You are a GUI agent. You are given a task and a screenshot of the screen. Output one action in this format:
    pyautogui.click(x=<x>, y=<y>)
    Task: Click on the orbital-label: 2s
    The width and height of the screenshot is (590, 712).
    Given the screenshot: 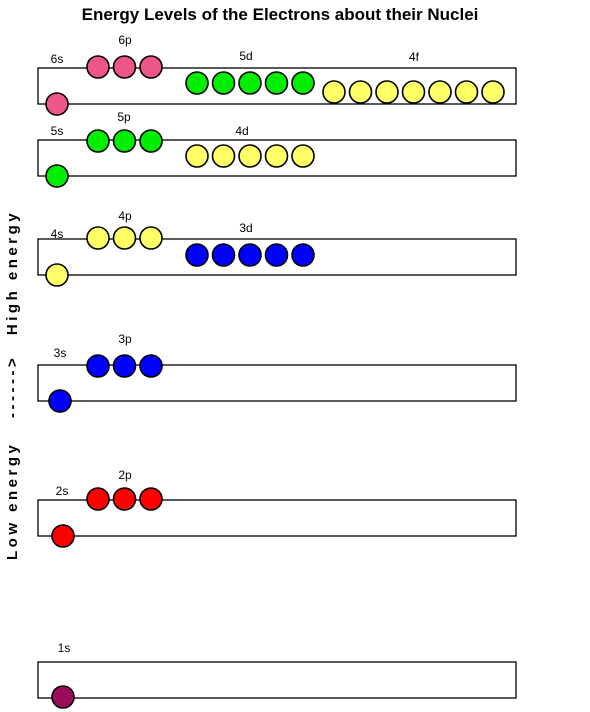 What is the action you would take?
    pyautogui.click(x=62, y=491)
    